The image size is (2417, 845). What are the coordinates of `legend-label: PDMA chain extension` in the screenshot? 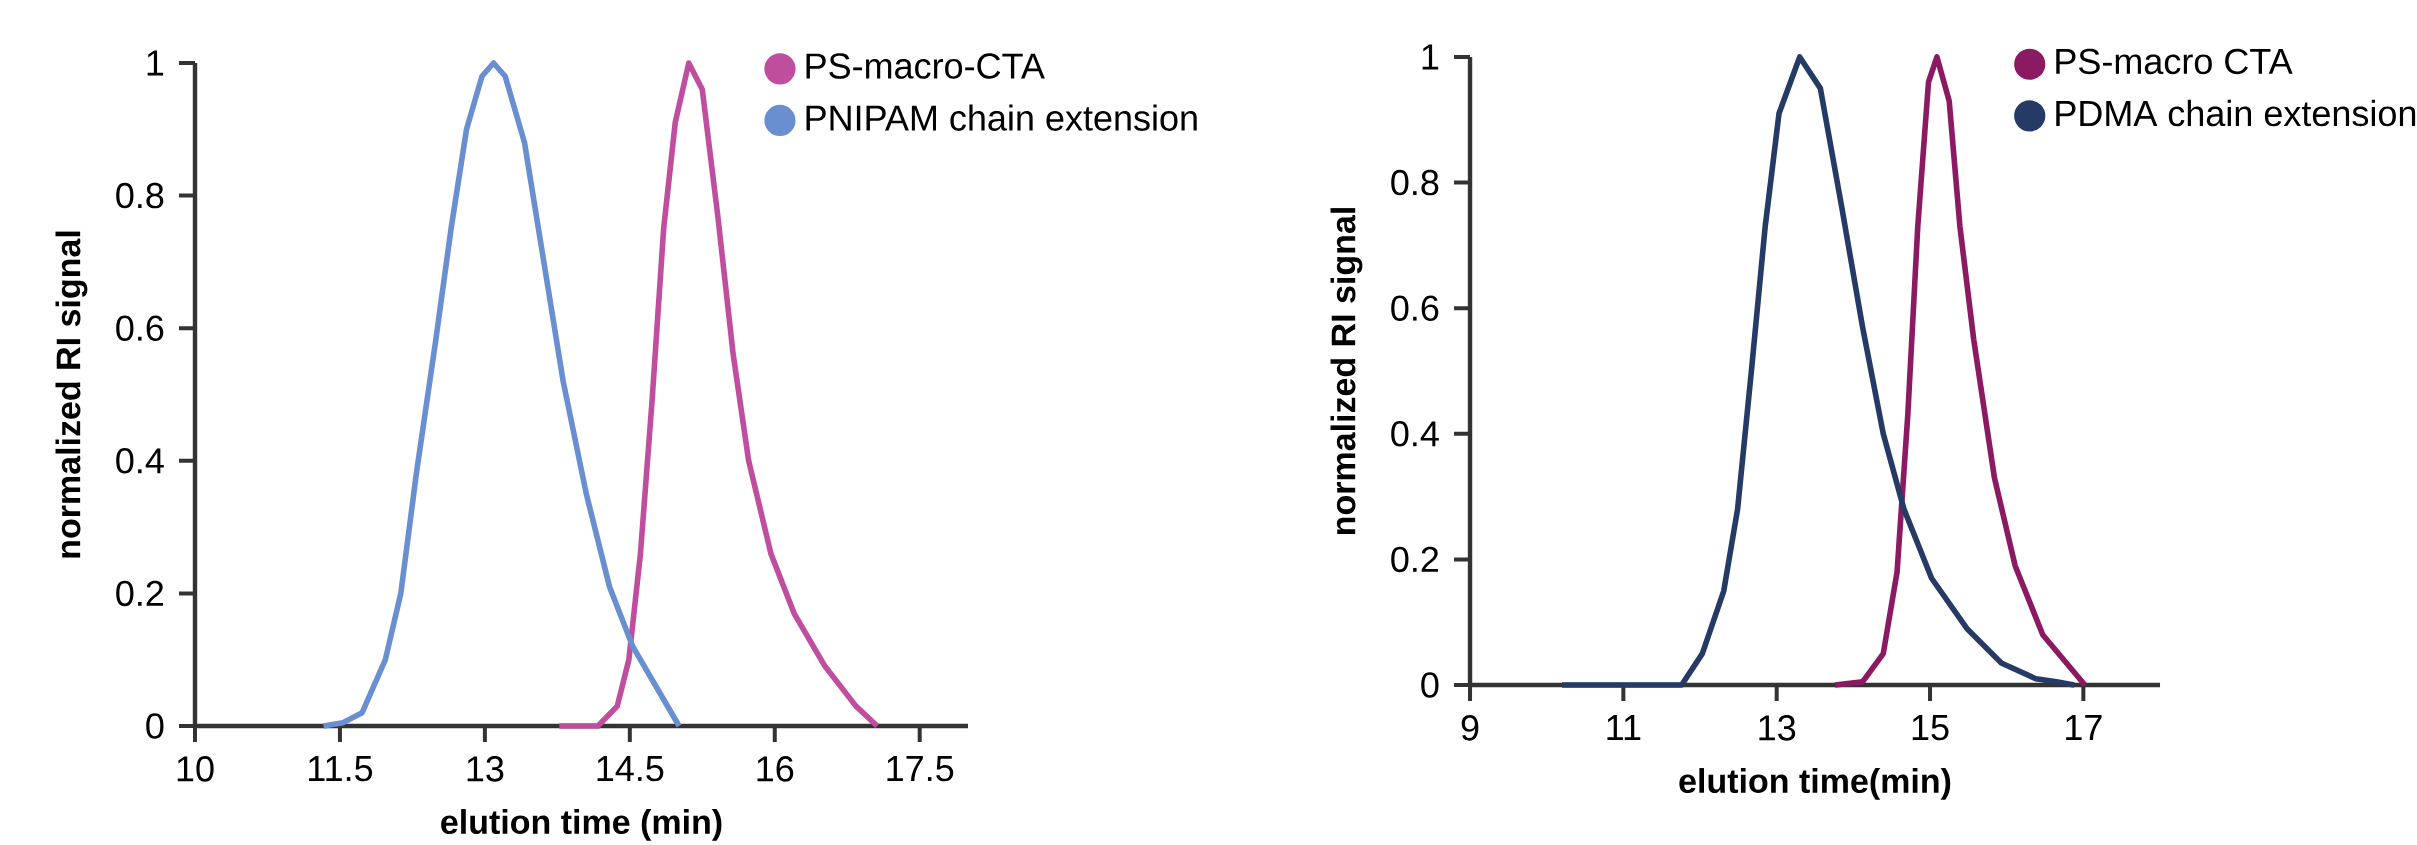 It's located at (2236, 113).